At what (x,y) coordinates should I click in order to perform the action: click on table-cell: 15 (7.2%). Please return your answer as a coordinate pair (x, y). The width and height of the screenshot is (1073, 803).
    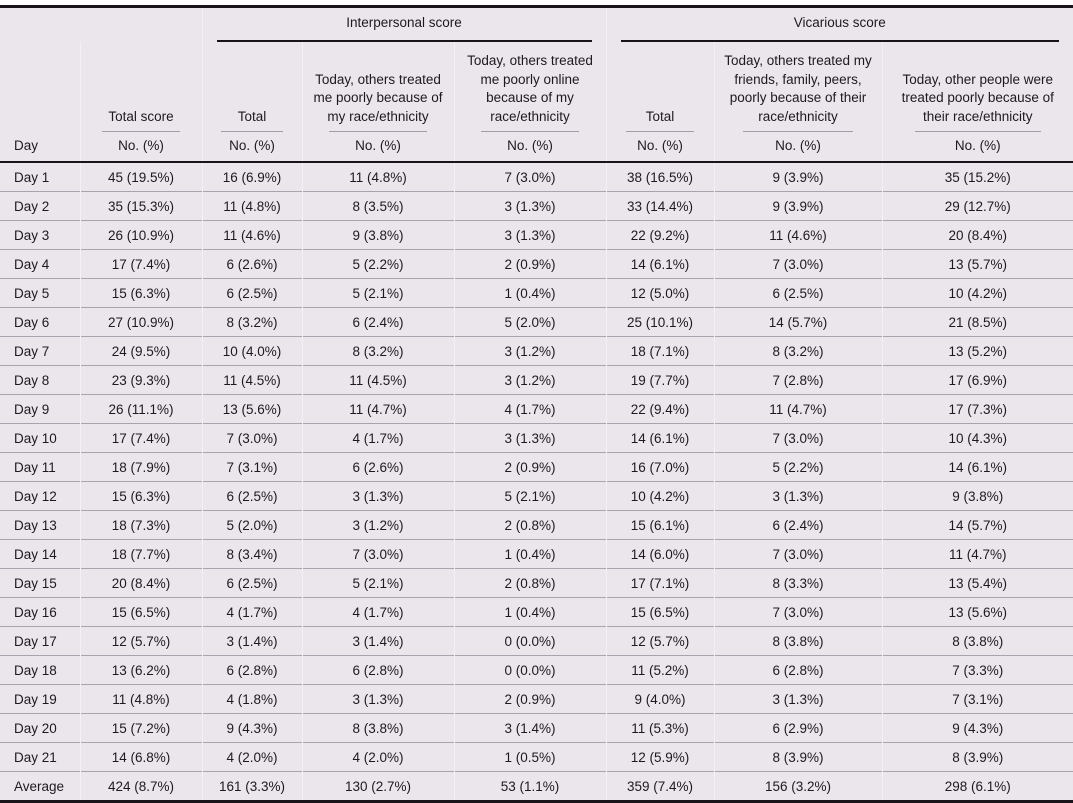
    Looking at the image, I should click on (140, 728).